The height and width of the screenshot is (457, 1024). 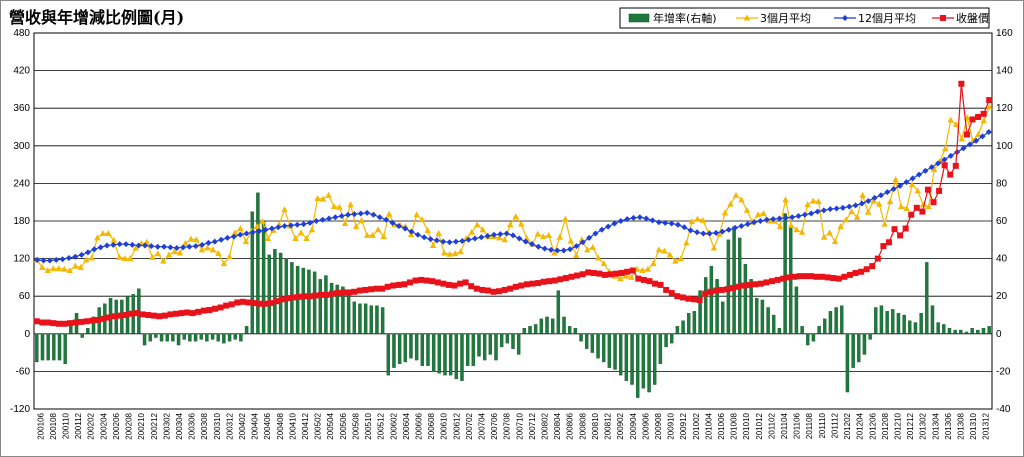 What do you see at coordinates (406, 425) in the screenshot?
I see `x-tick-label: 200604` at bounding box center [406, 425].